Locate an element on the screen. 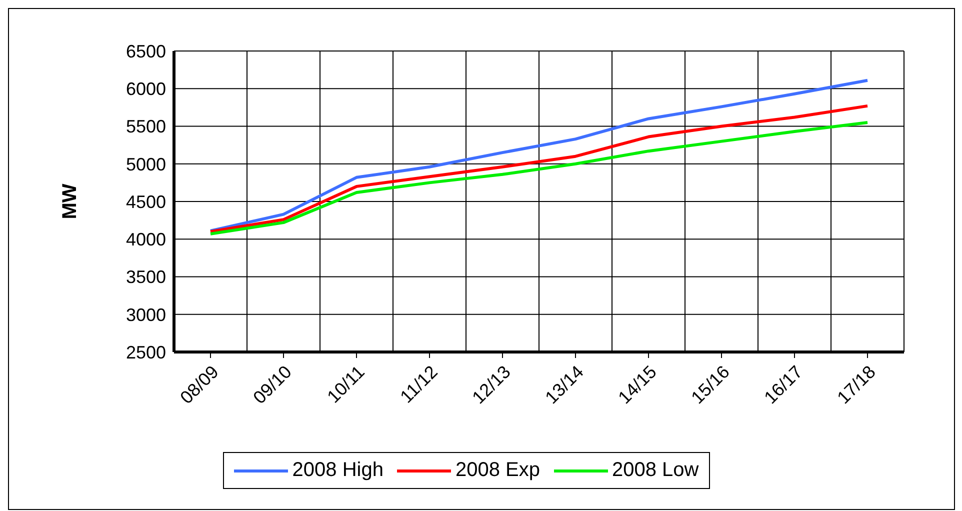 This screenshot has width=962, height=511. y-tick-label: 6000 is located at coordinates (146, 89).